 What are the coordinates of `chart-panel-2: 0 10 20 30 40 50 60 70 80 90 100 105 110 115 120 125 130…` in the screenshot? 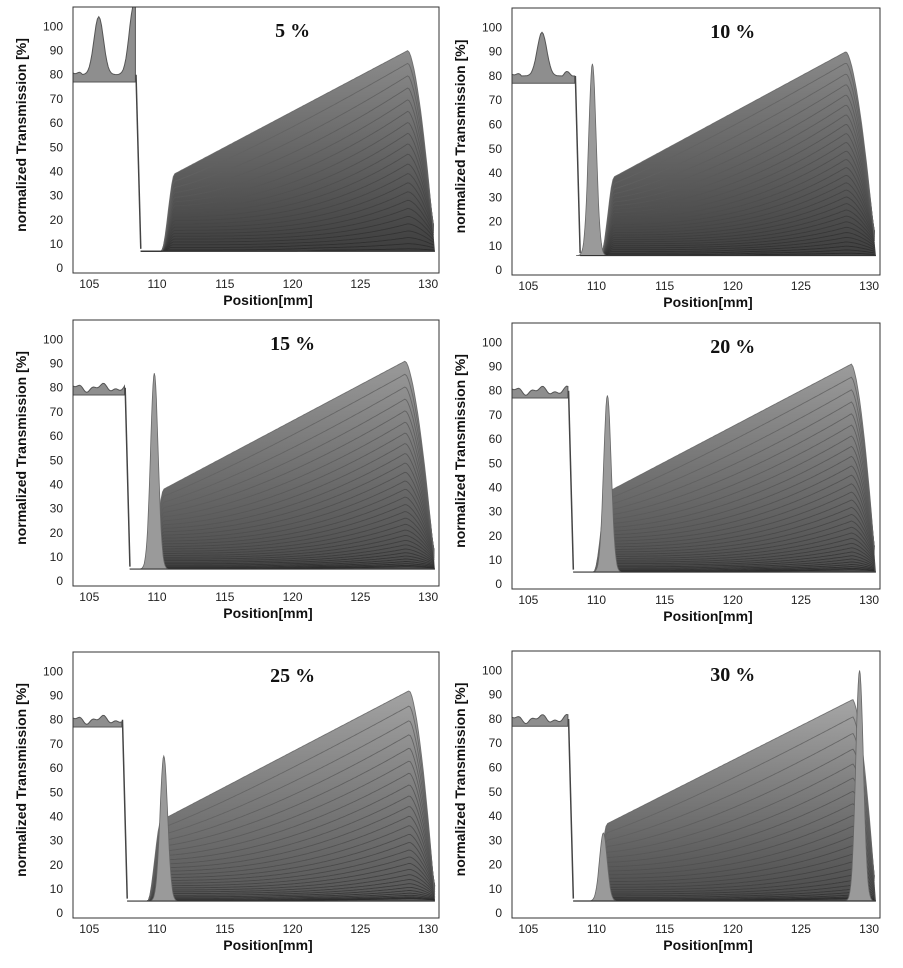 It's located at (666, 158).